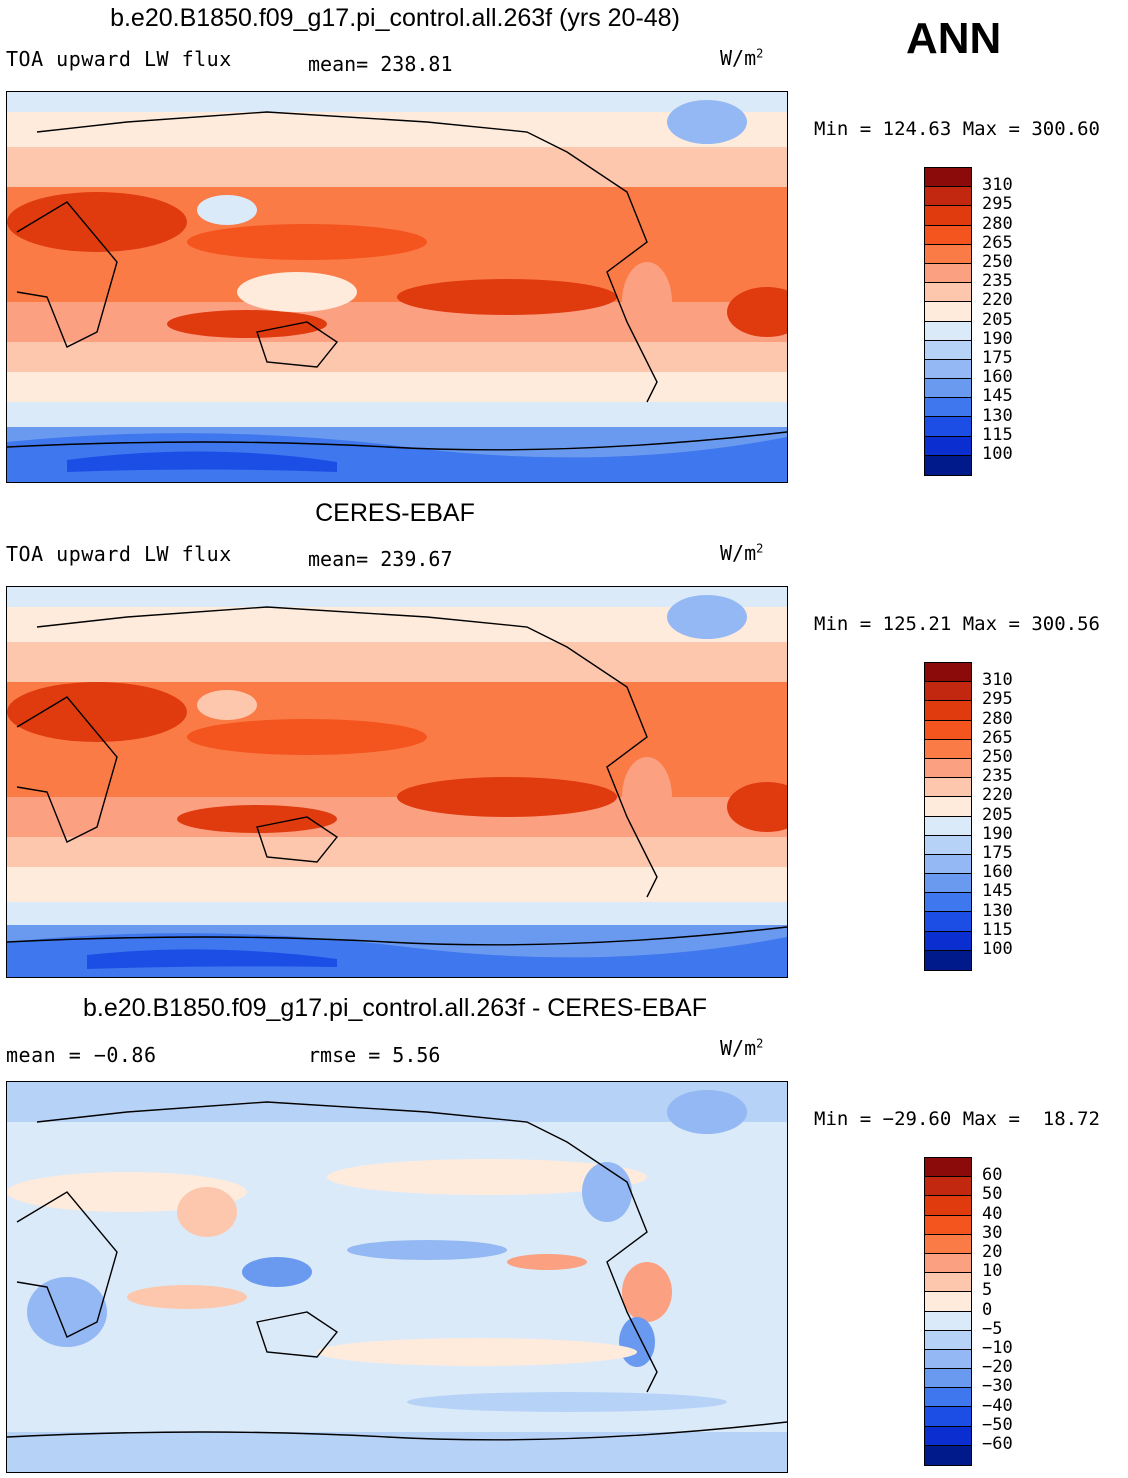 The height and width of the screenshot is (1478, 1128). I want to click on colorbar-tick-label: −60, so click(997, 1444).